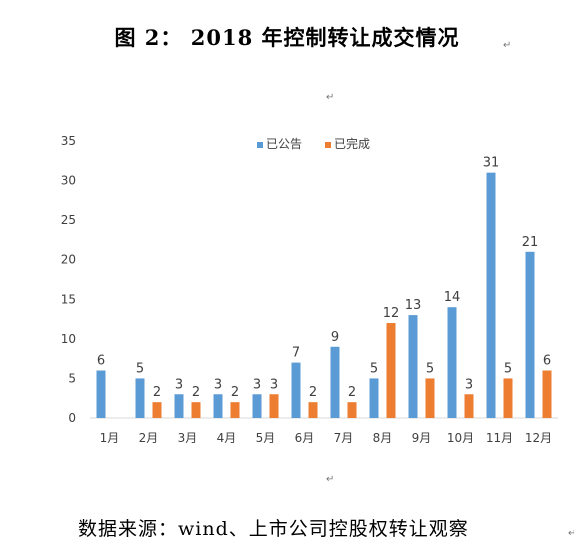 The width and height of the screenshot is (574, 553). I want to click on y-tick-label: 20, so click(68, 260).